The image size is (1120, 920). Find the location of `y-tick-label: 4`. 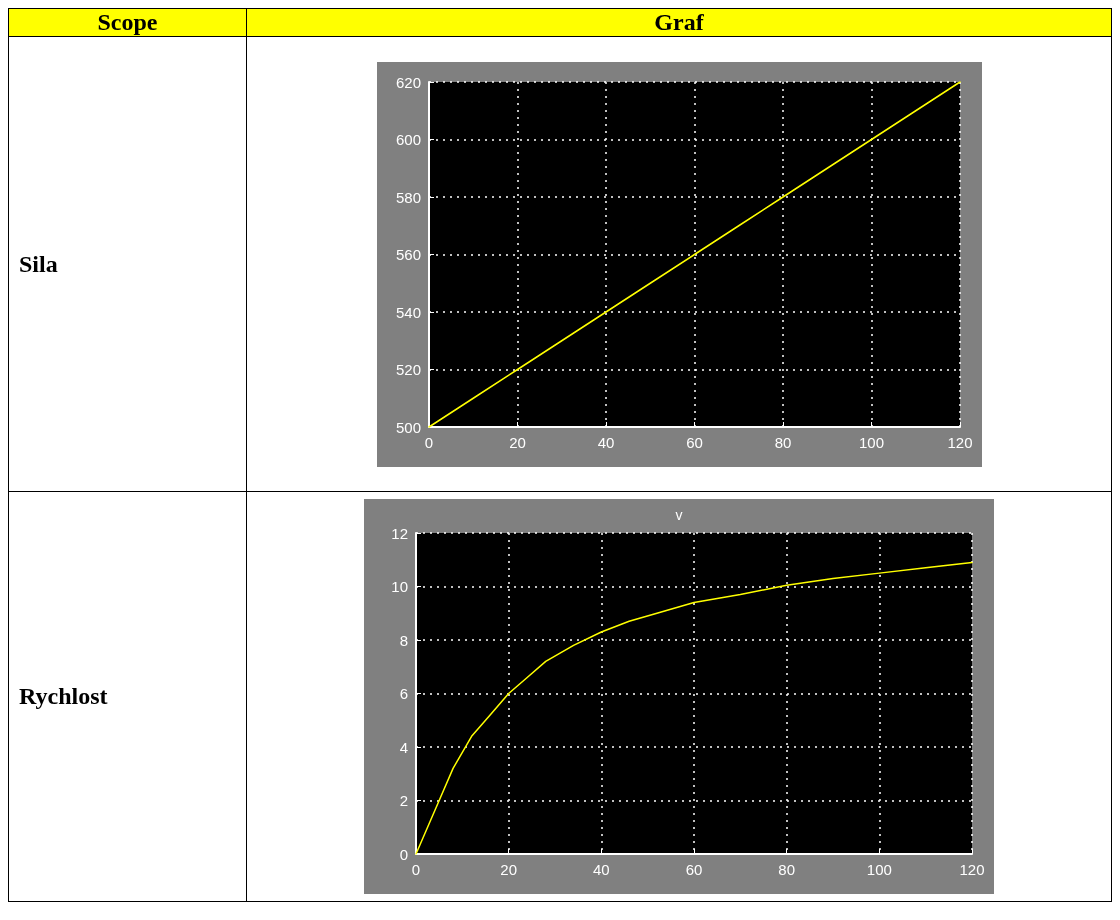

y-tick-label: 4 is located at coordinates (403, 747).